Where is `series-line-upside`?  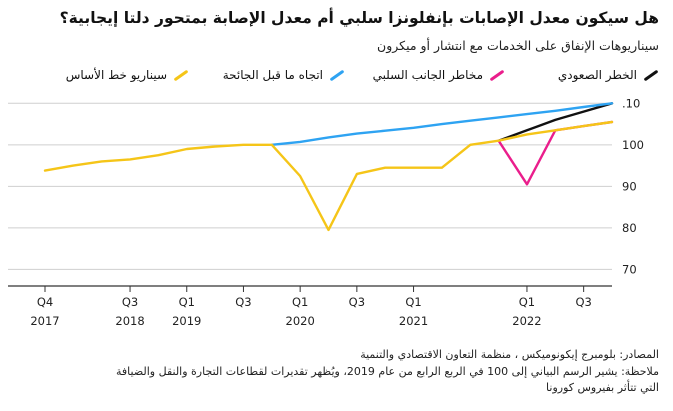 series-line-upside is located at coordinates (555, 122).